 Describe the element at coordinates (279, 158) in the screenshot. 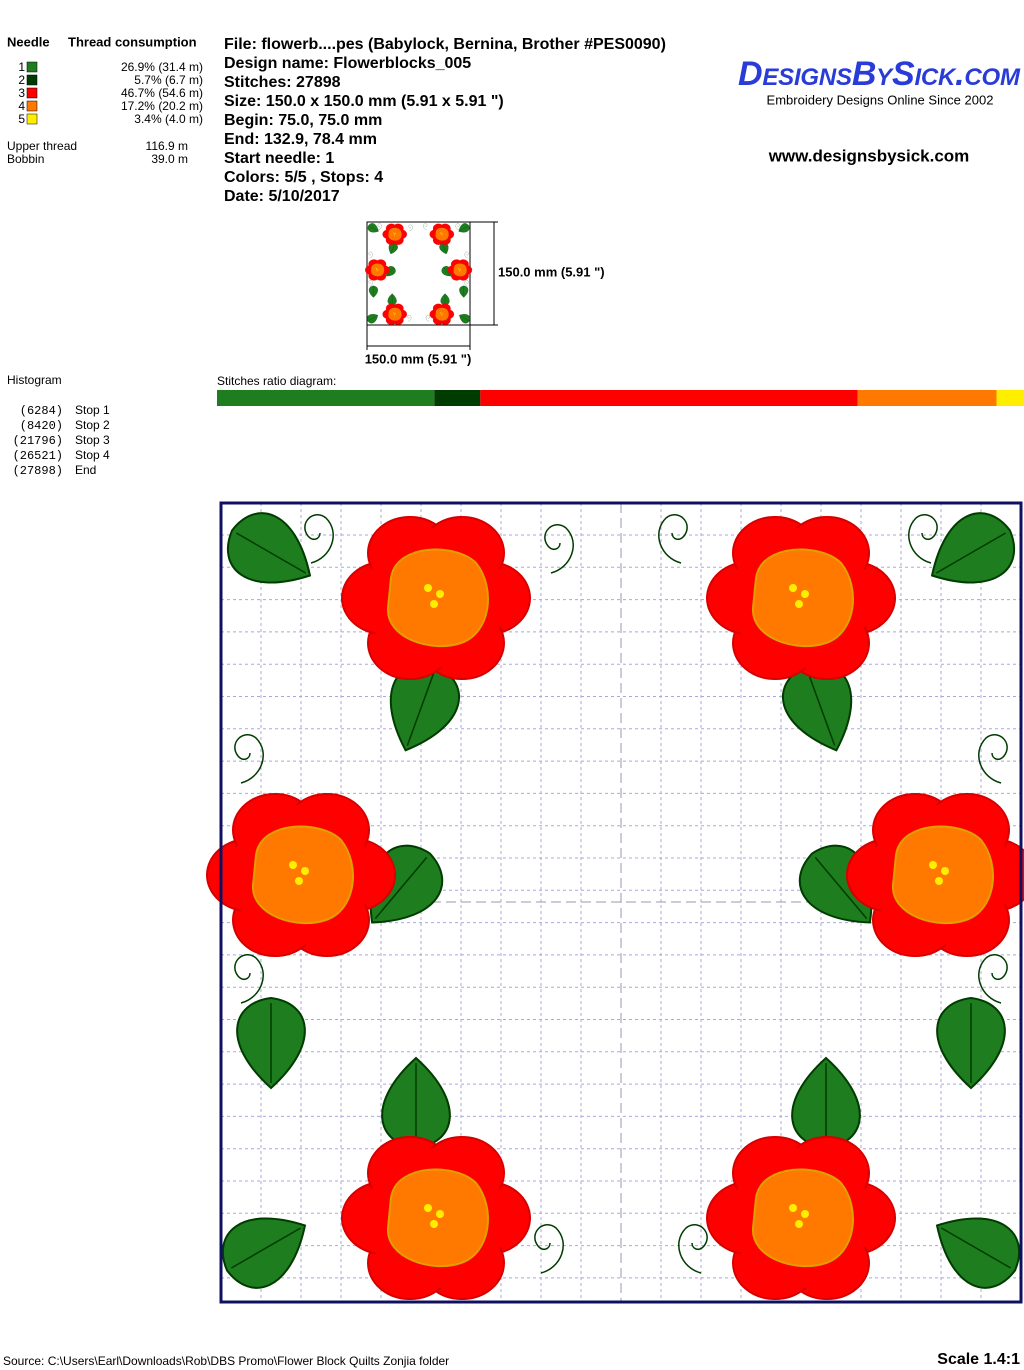

I see `design-info-line: Start needle: 1` at that location.